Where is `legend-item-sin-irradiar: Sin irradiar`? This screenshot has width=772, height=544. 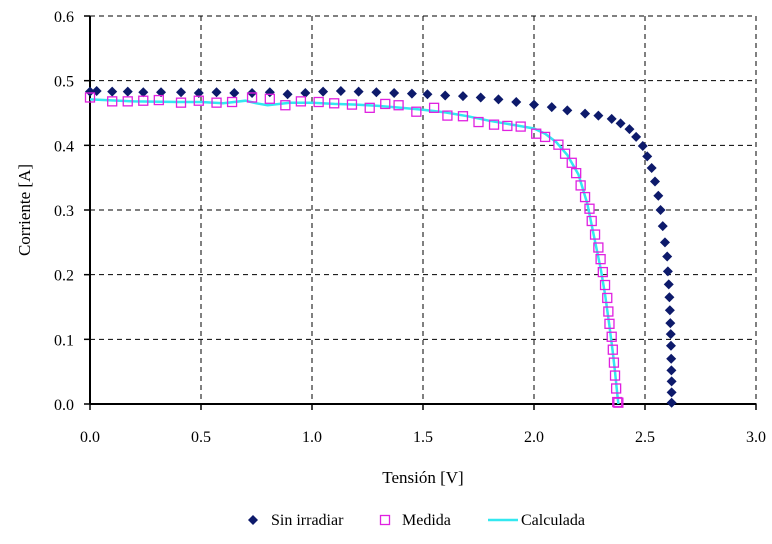
legend-item-sin-irradiar: Sin irradiar is located at coordinates (296, 520).